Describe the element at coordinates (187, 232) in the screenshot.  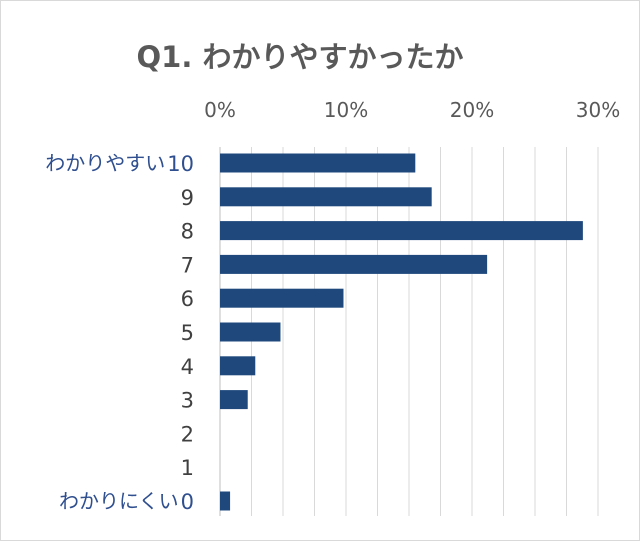
I see `y-tick-label: 8` at that location.